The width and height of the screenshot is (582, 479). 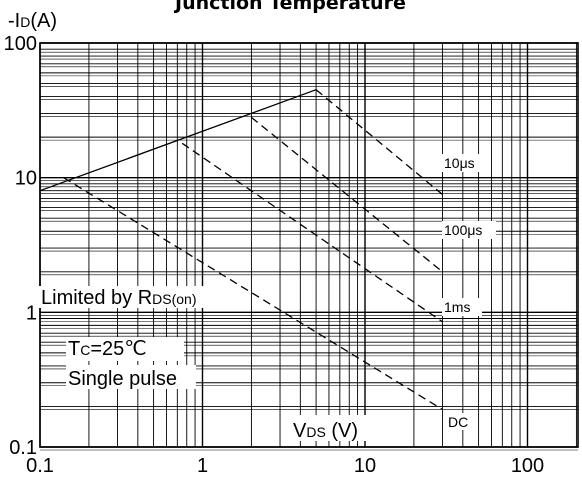 I want to click on x-tick-label: 100, so click(x=527, y=466).